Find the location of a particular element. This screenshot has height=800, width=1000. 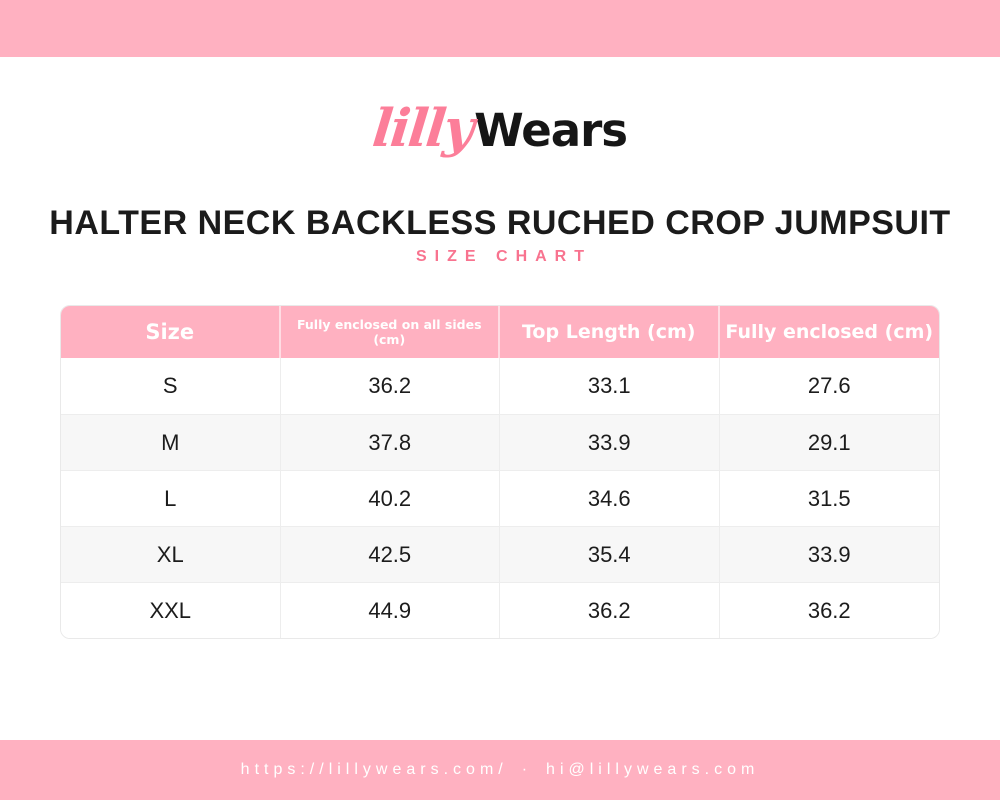

brand-logo-script-text: lilly is located at coordinates (422, 128).